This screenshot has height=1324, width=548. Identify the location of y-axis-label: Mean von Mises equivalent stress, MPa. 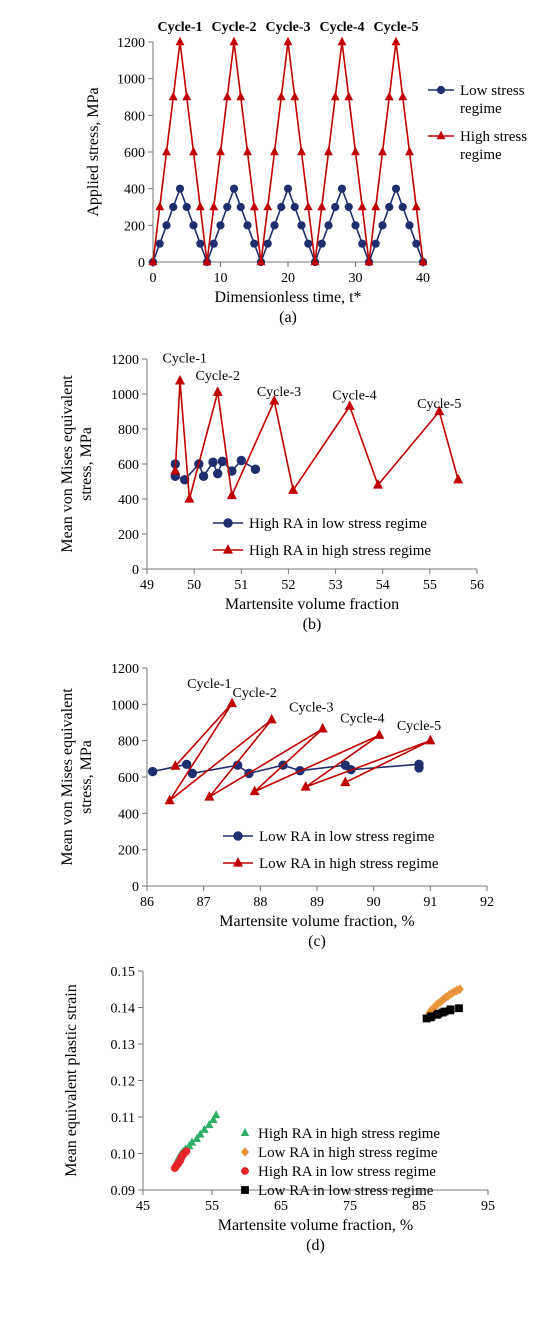
(77, 464).